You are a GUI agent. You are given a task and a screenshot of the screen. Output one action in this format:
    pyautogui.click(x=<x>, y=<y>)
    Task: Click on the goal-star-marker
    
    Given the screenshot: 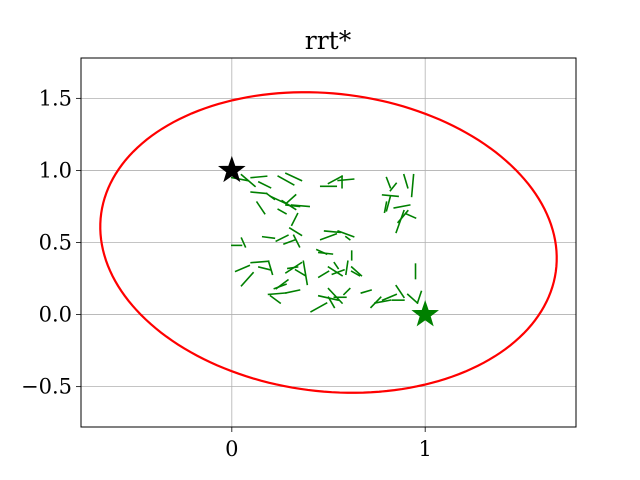 What is the action you would take?
    pyautogui.click(x=425, y=313)
    